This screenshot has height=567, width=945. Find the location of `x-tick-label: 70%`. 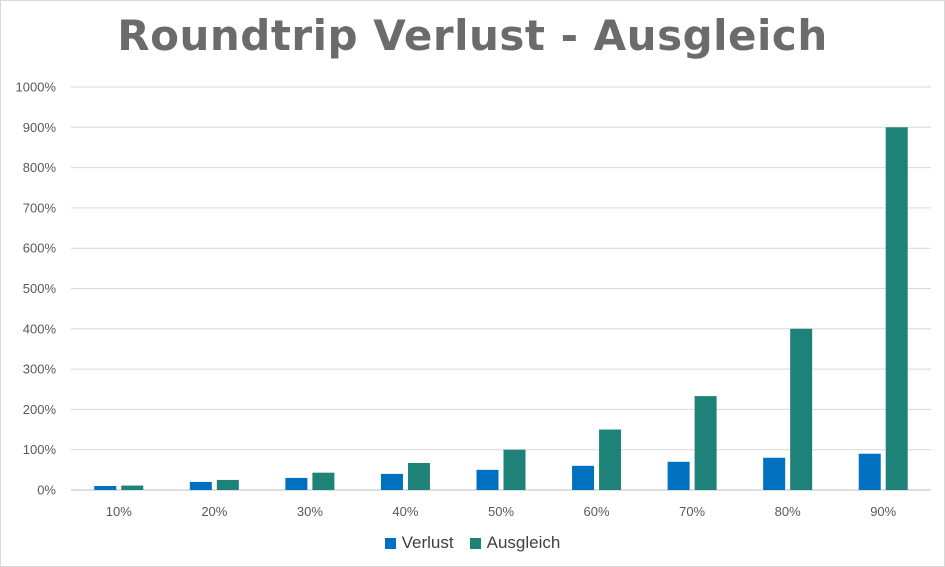

x-tick-label: 70% is located at coordinates (692, 511).